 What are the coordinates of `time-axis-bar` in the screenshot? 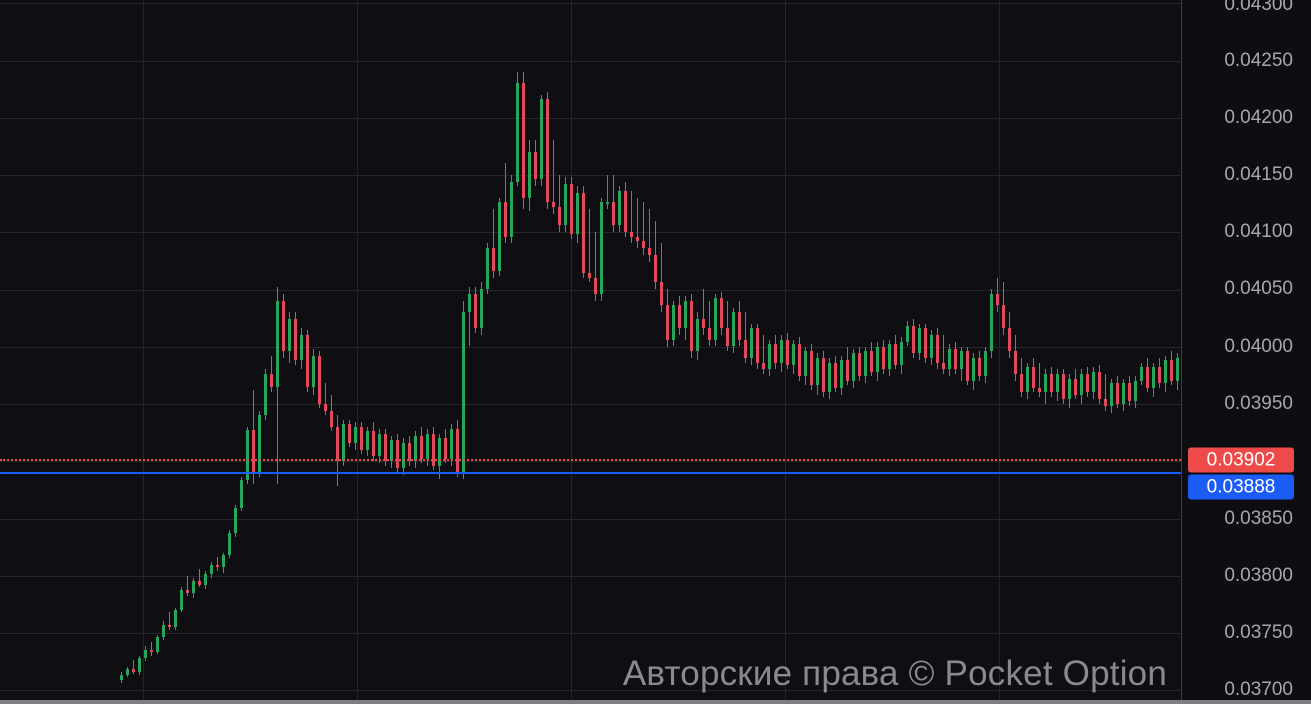 It's located at (655, 702).